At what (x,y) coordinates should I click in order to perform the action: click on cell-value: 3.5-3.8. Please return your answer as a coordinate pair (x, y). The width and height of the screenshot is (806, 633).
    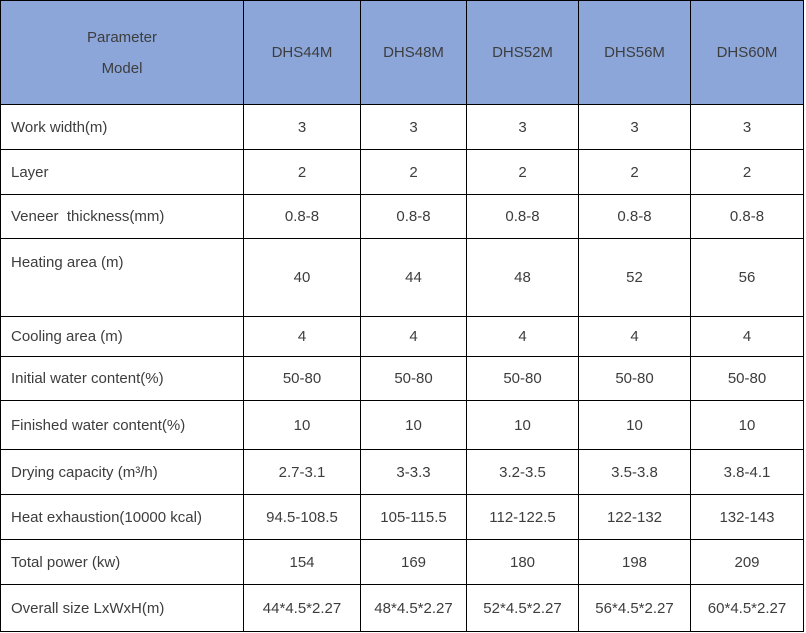
    Looking at the image, I should click on (634, 472).